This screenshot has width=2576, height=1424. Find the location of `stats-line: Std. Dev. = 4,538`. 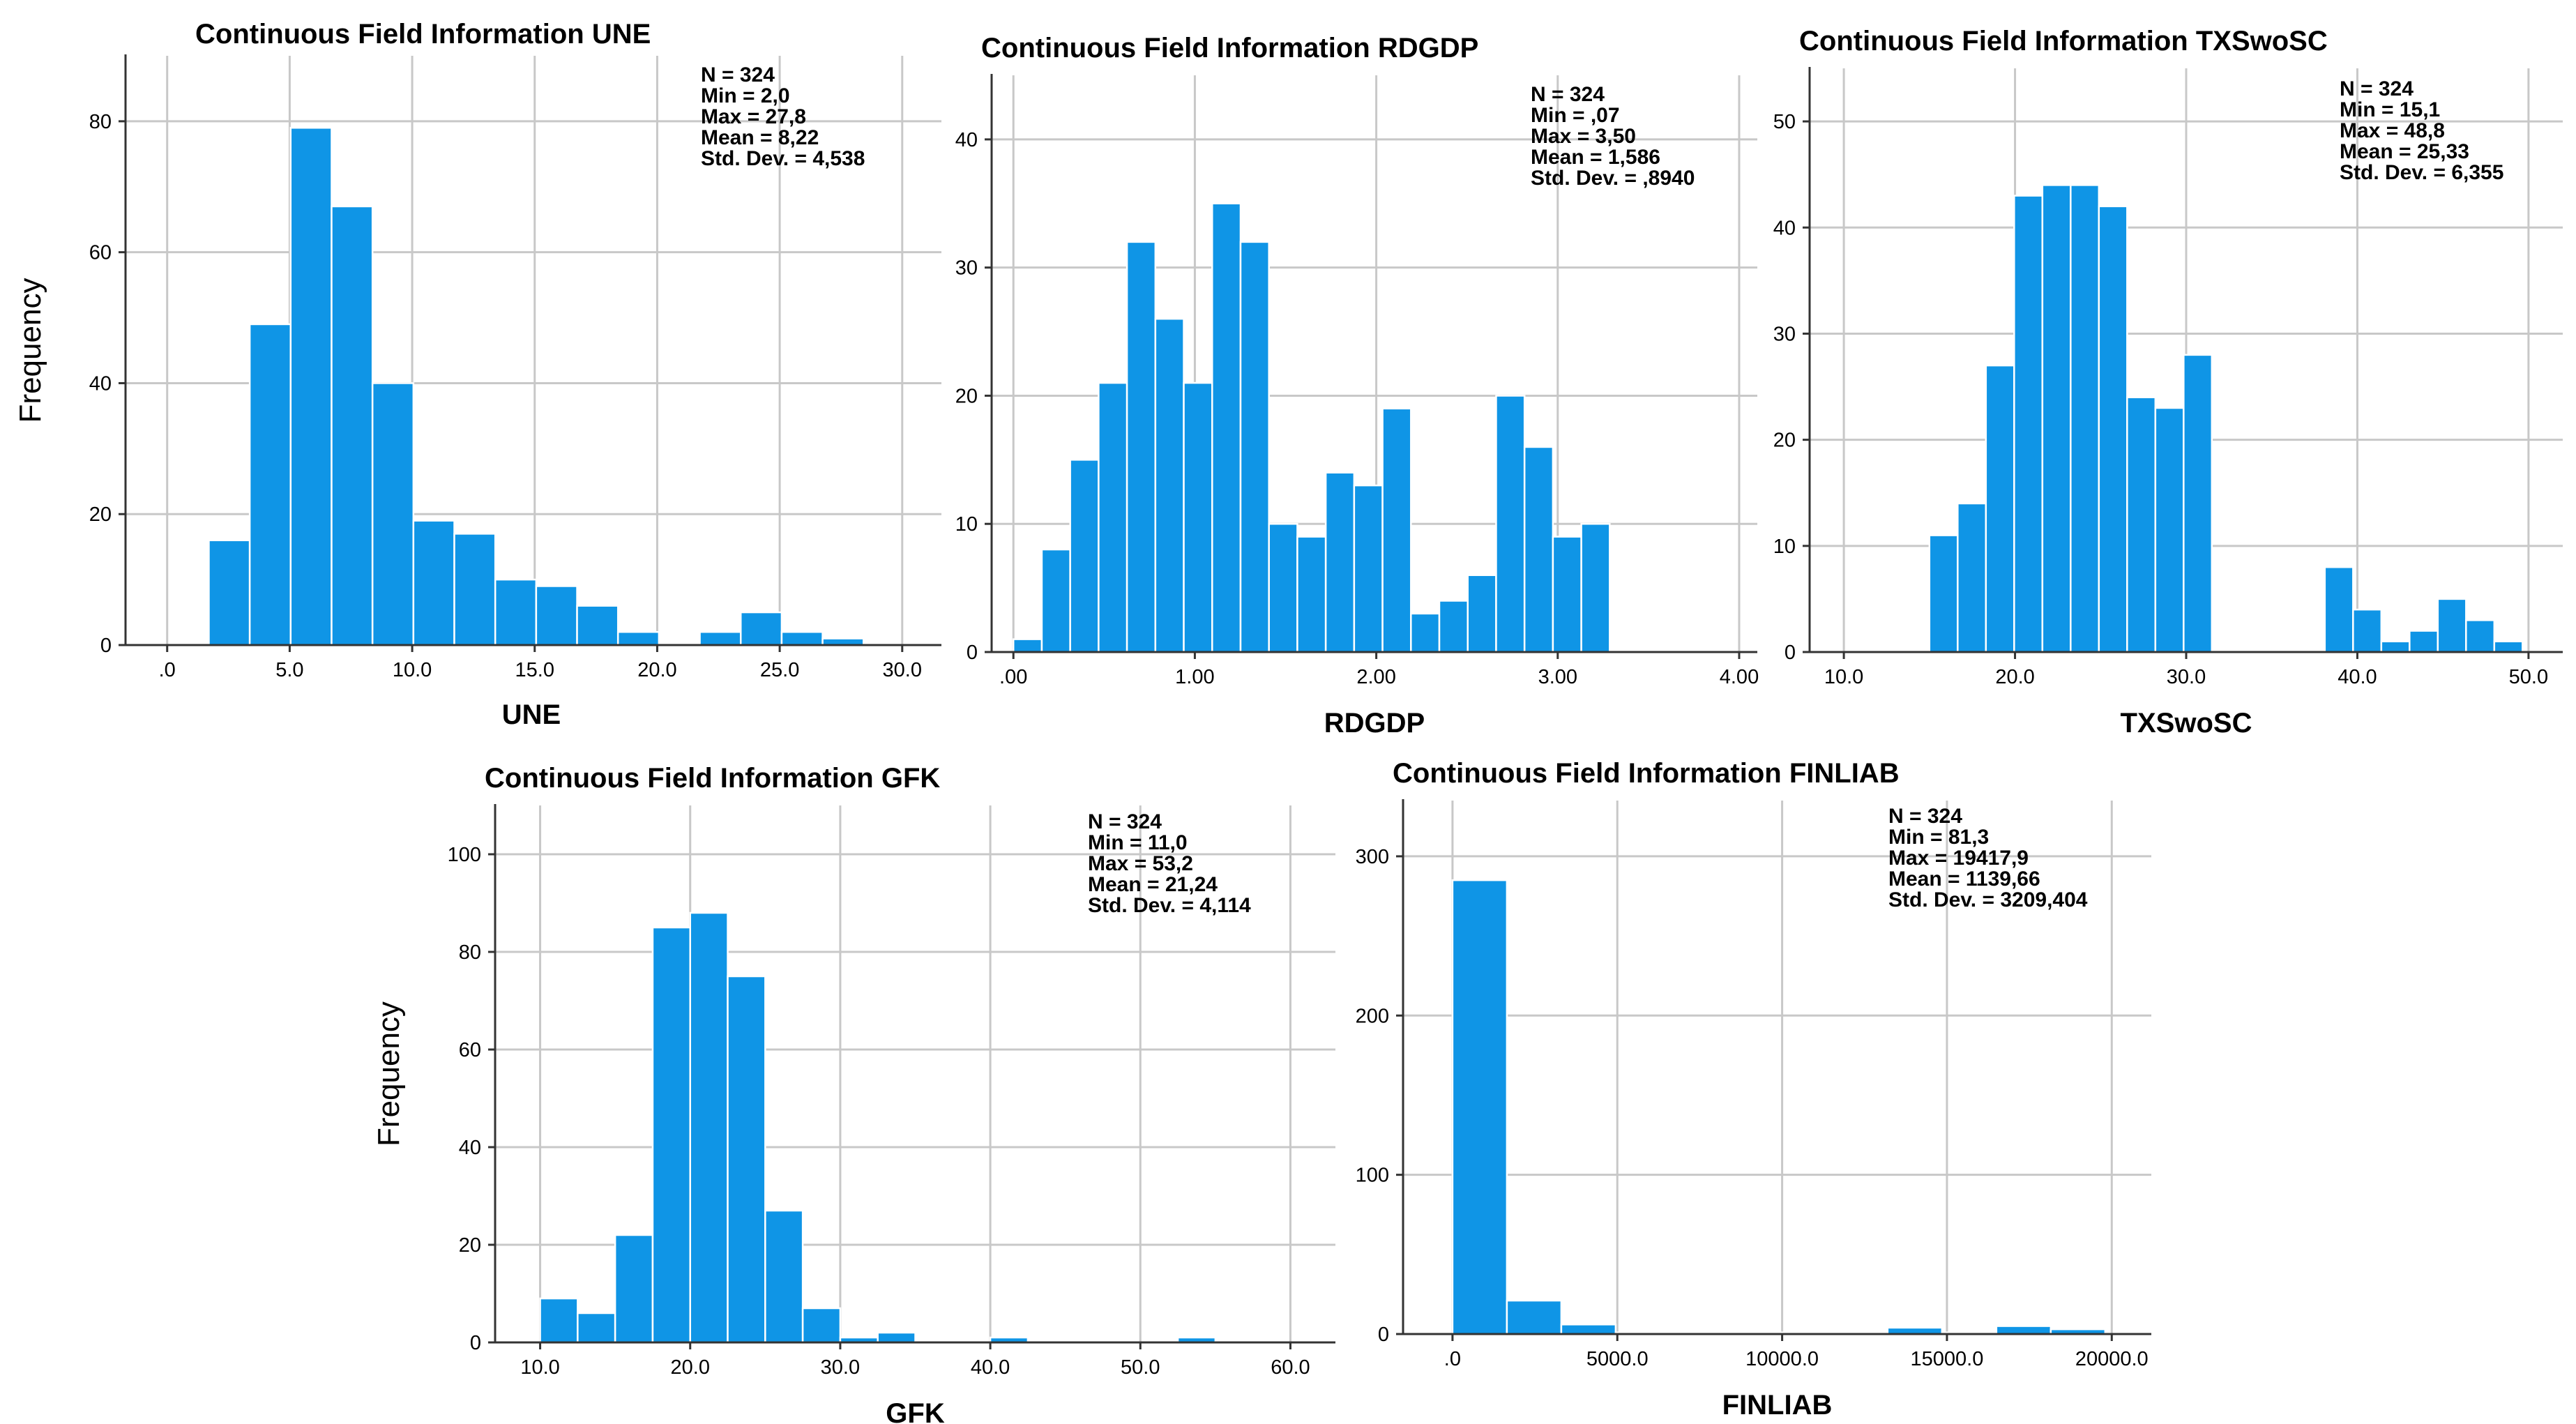

stats-line: Std. Dev. = 4,538 is located at coordinates (783, 158).